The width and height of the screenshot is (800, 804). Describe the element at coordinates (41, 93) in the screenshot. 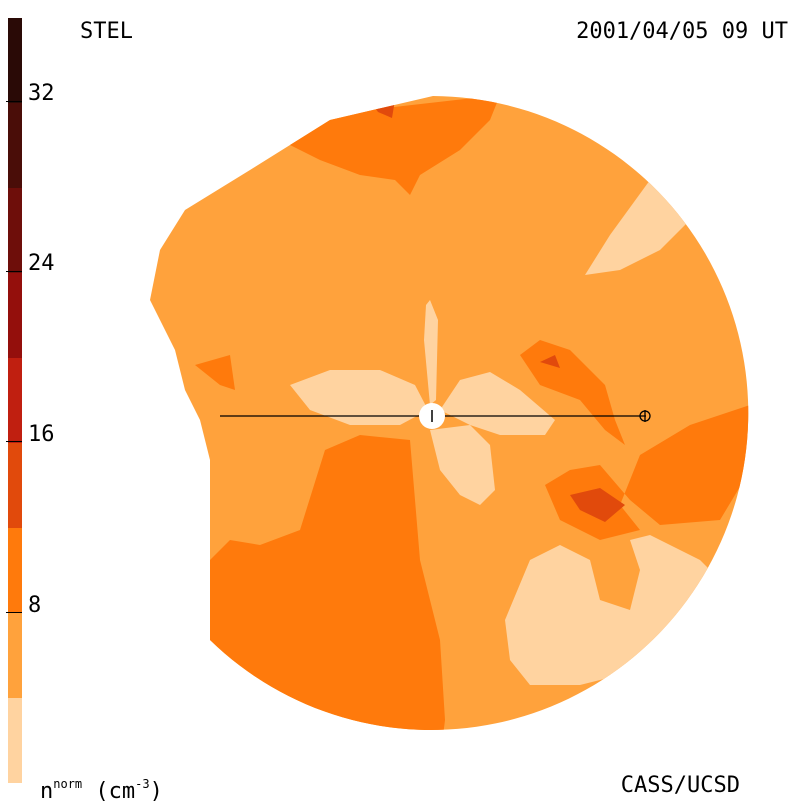

I see `colorbar-tick-label: 32` at that location.